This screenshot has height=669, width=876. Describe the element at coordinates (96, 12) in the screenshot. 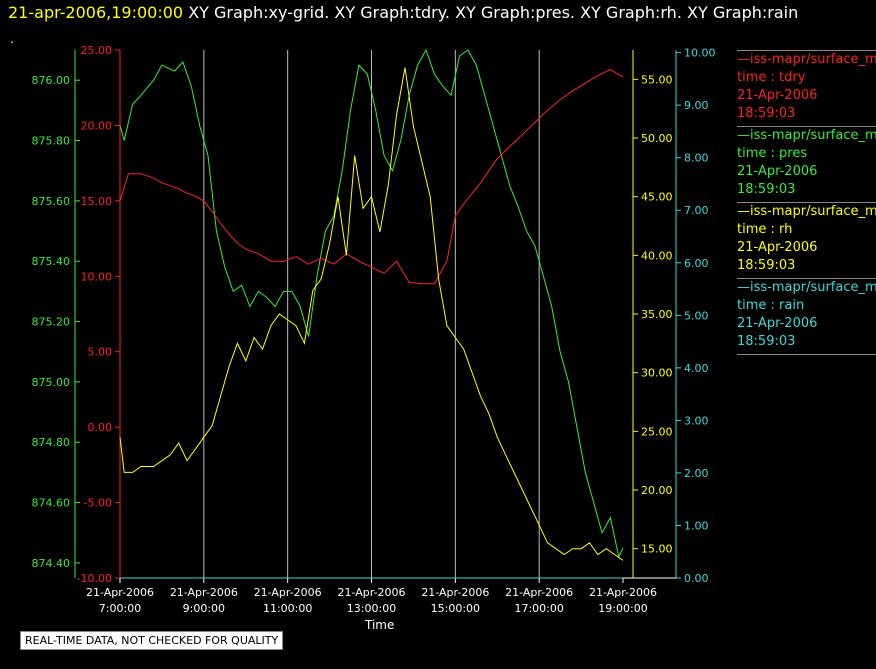

I see `header-timestamp: 21-apr-2006,19:00:00` at that location.